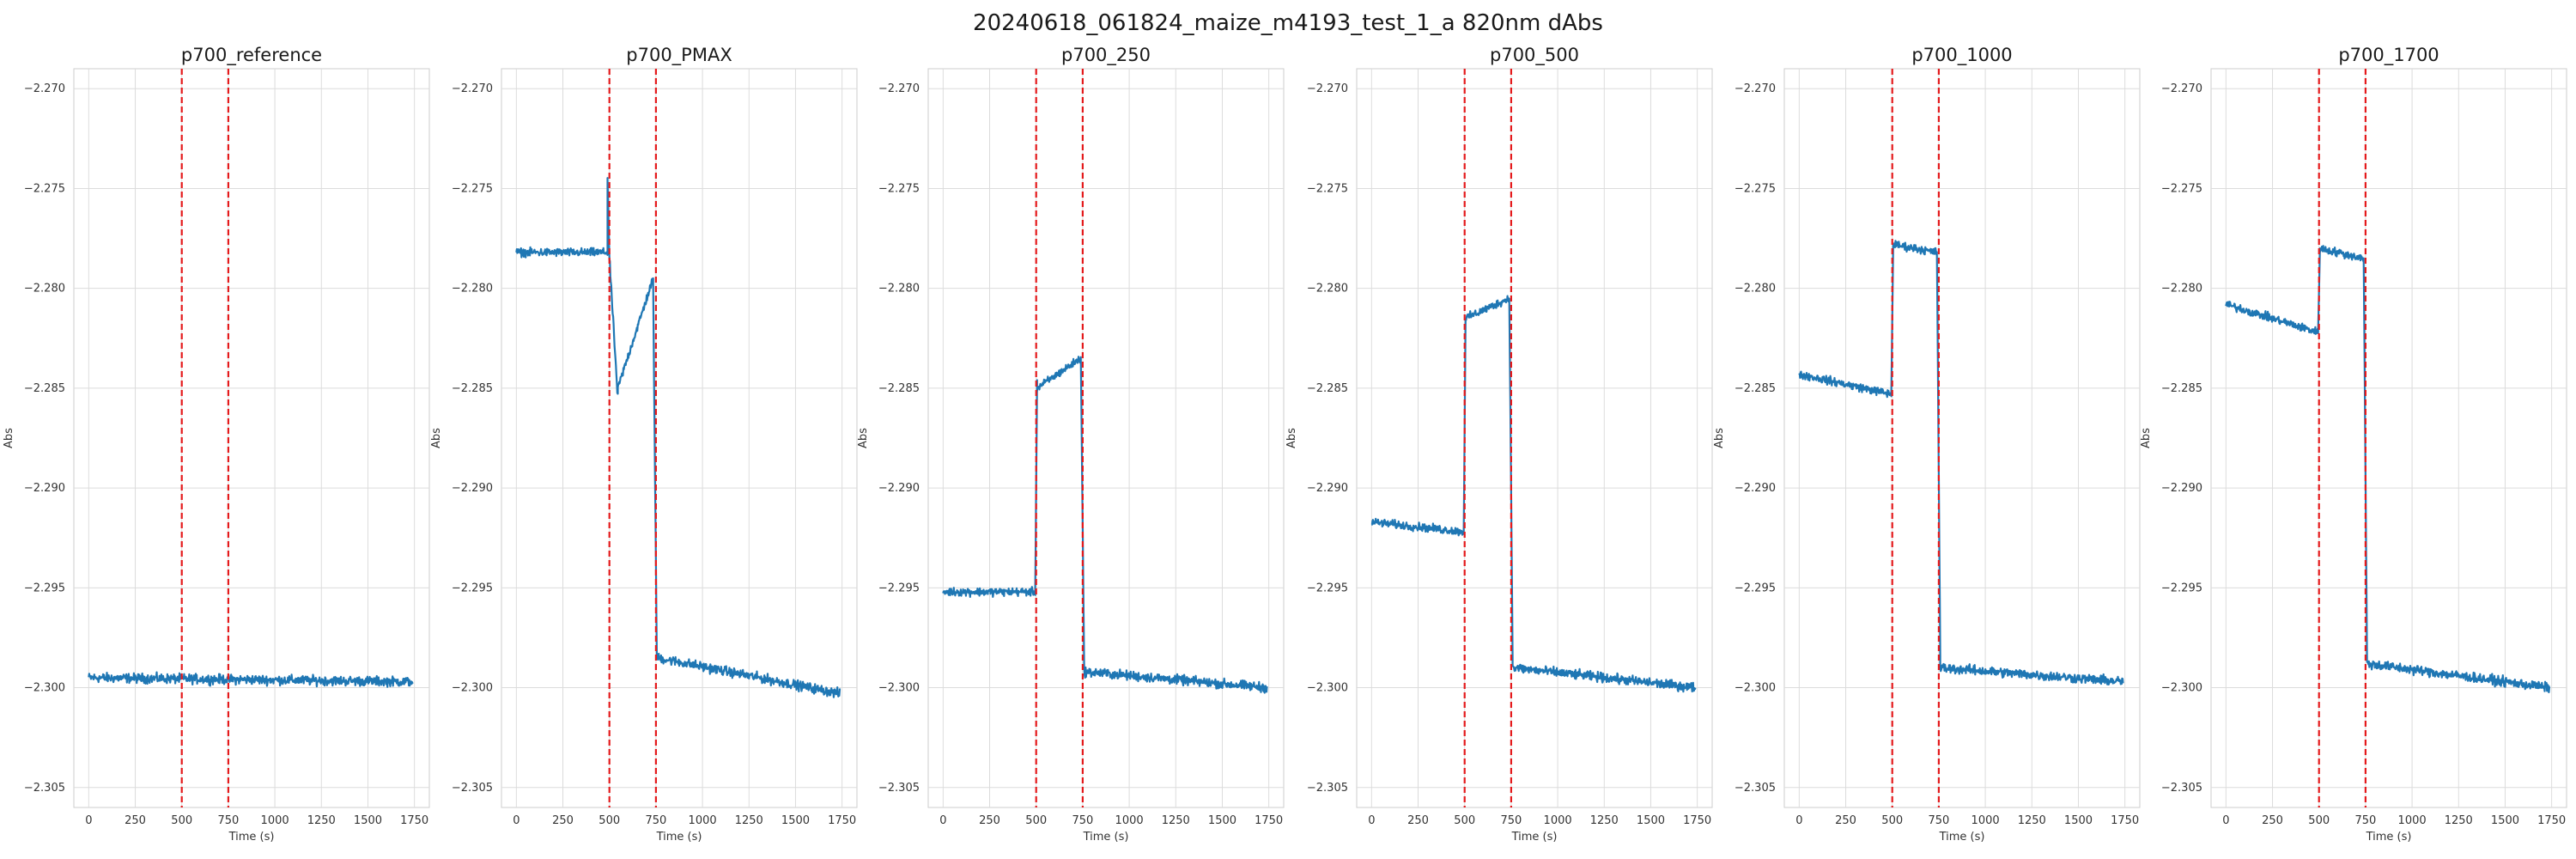 This screenshot has width=2576, height=859. What do you see at coordinates (679, 56) in the screenshot?
I see `panel-title: p700_PMAX` at bounding box center [679, 56].